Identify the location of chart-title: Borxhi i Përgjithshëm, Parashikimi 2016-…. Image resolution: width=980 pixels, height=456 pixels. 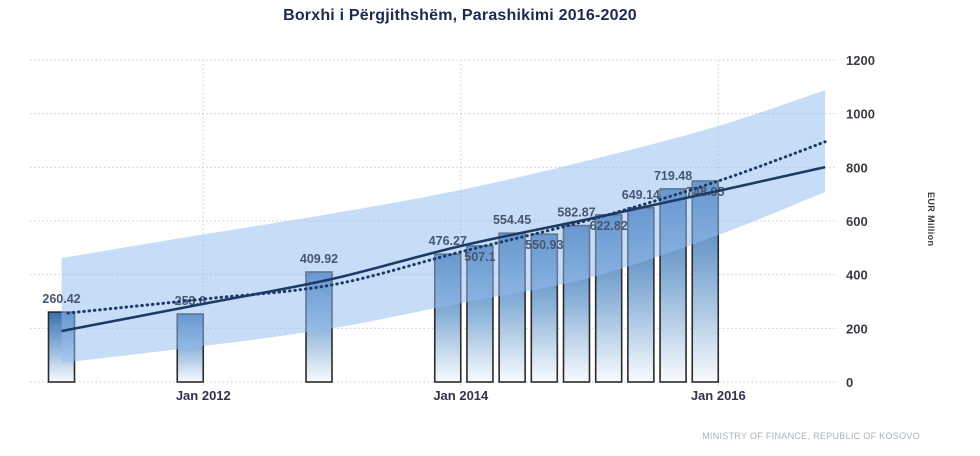
(460, 15).